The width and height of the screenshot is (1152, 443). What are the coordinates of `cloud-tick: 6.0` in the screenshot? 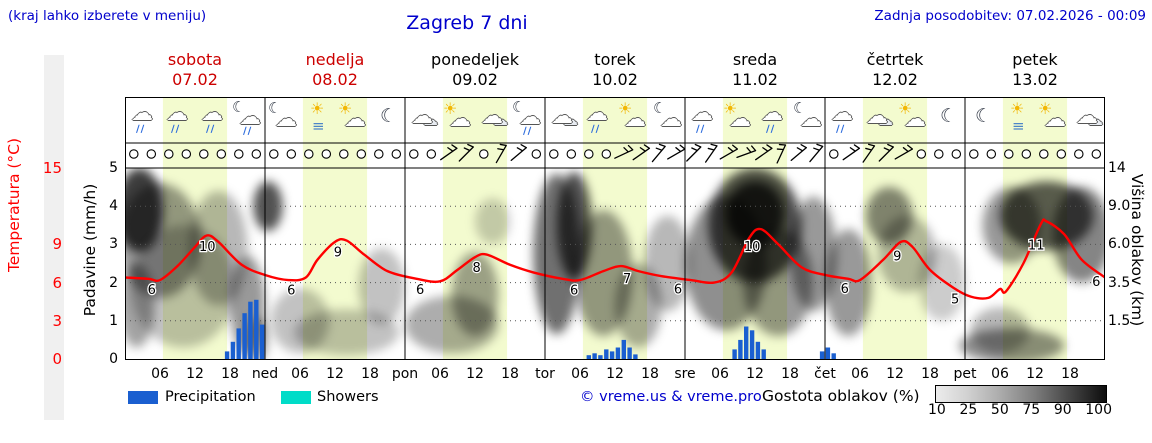 It's located at (1119, 244).